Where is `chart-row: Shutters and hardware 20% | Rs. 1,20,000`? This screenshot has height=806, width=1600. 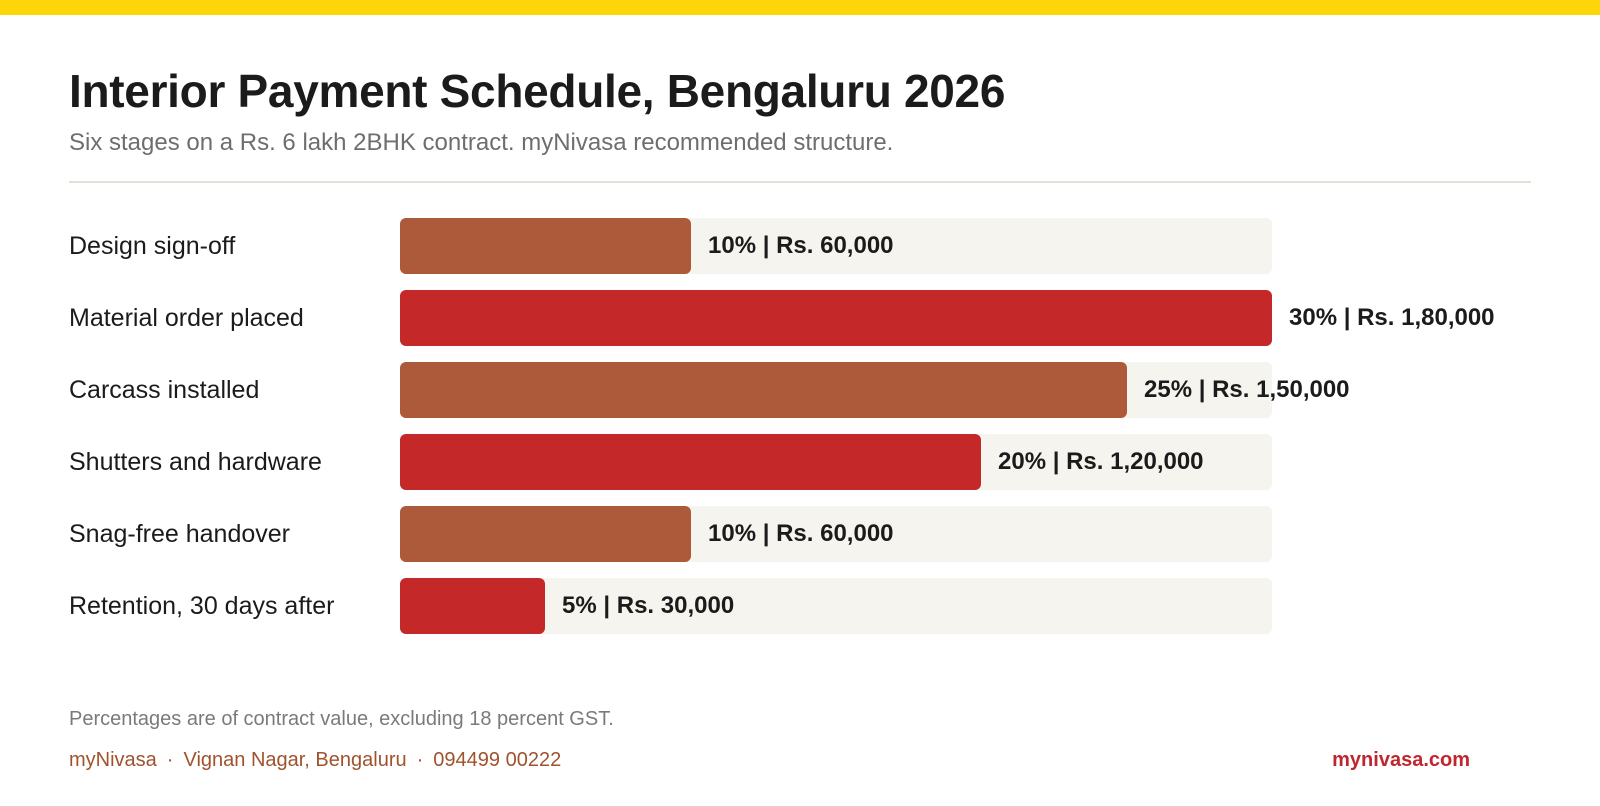 chart-row: Shutters and hardware 20% | Rs. 1,20,000 is located at coordinates (800, 462).